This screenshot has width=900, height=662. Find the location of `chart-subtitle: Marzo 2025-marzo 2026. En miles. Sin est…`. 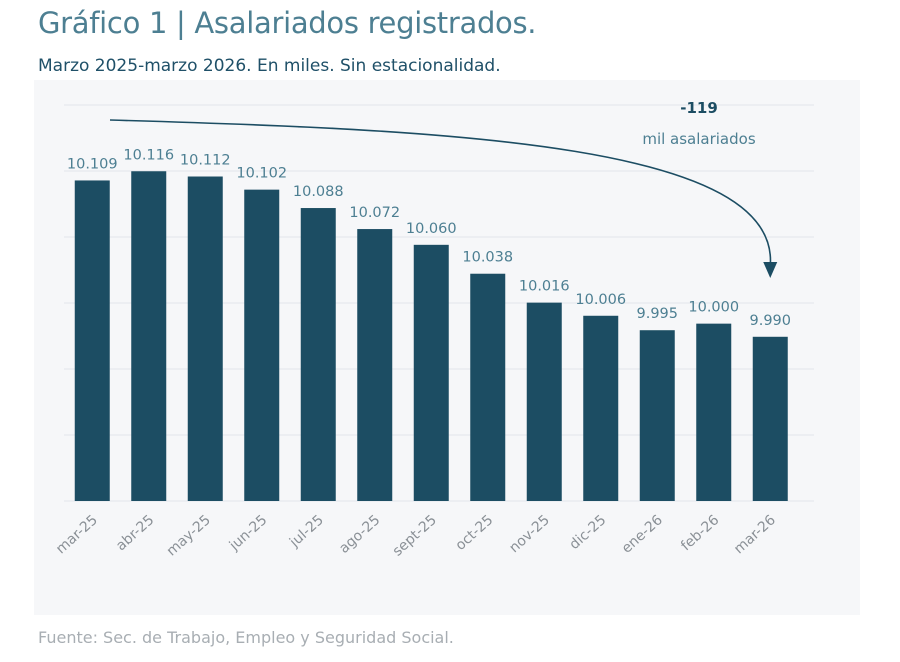

chart-subtitle: Marzo 2025-marzo 2026. En miles. Sin est… is located at coordinates (269, 66).